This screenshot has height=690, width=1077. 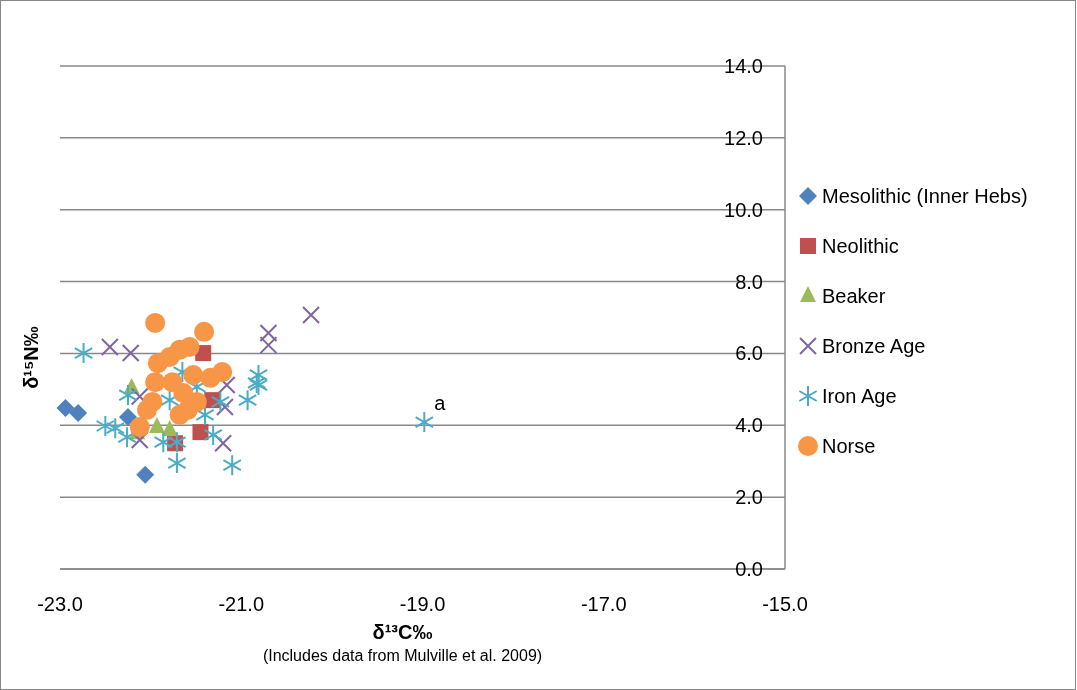 I want to click on y-tick-label: 2.0, so click(x=749, y=497).